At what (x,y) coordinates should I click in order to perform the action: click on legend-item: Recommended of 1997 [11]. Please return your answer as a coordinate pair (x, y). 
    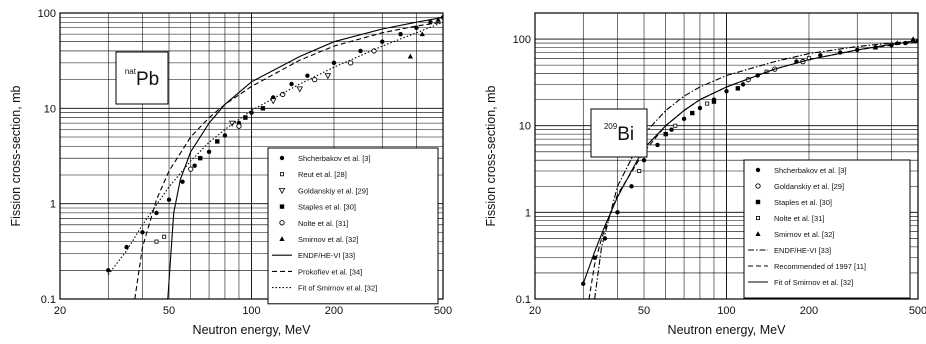
    Looking at the image, I should click on (807, 266).